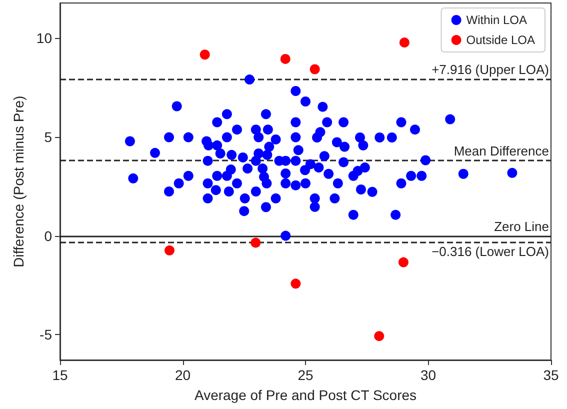 This screenshot has height=409, width=567. I want to click on x-tick-label: 20, so click(182, 375).